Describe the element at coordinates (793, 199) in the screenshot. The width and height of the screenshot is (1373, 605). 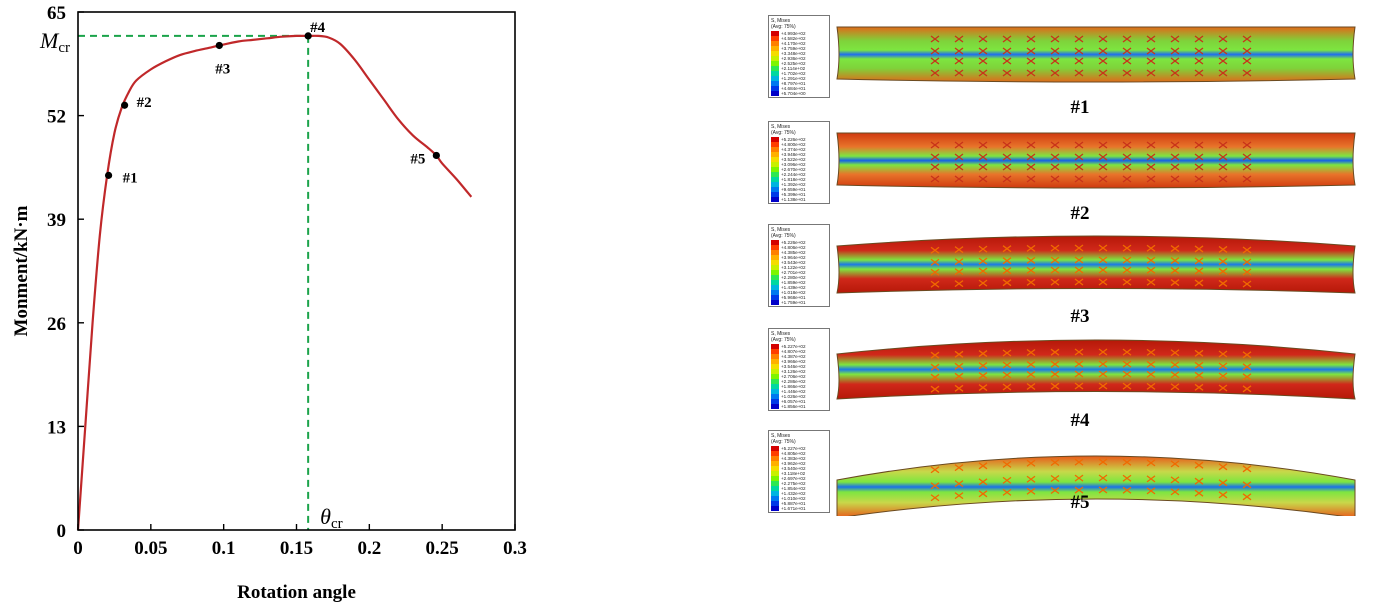
I see `legend-value: +1.138e+01` at that location.